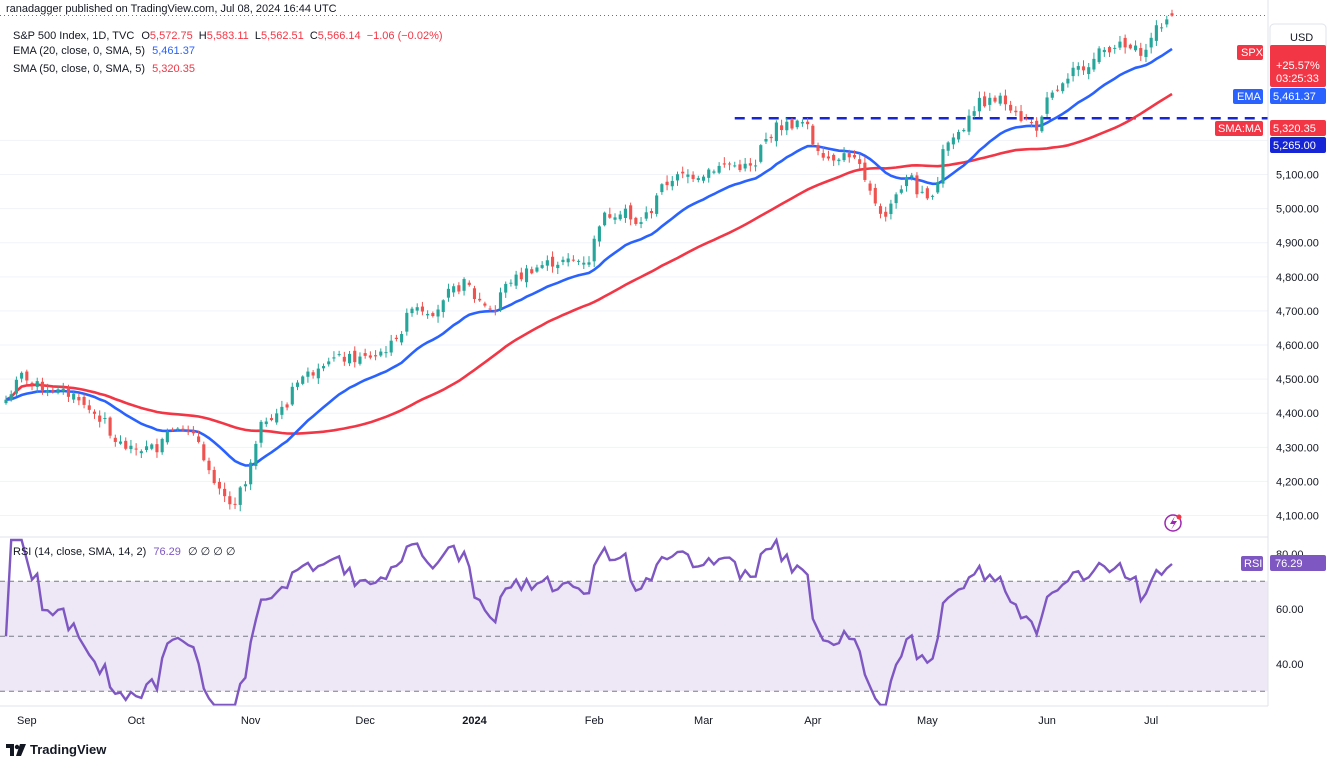  What do you see at coordinates (1297, 346) in the screenshot?
I see `price-tick-label: 4,600.00` at bounding box center [1297, 346].